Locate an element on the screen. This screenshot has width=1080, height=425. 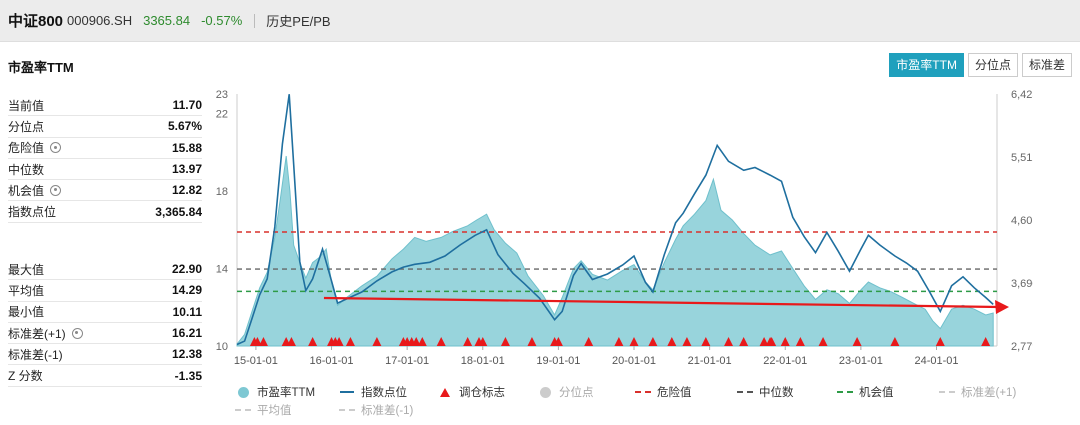
stat-label: 分位点 is located at coordinates (26, 126).